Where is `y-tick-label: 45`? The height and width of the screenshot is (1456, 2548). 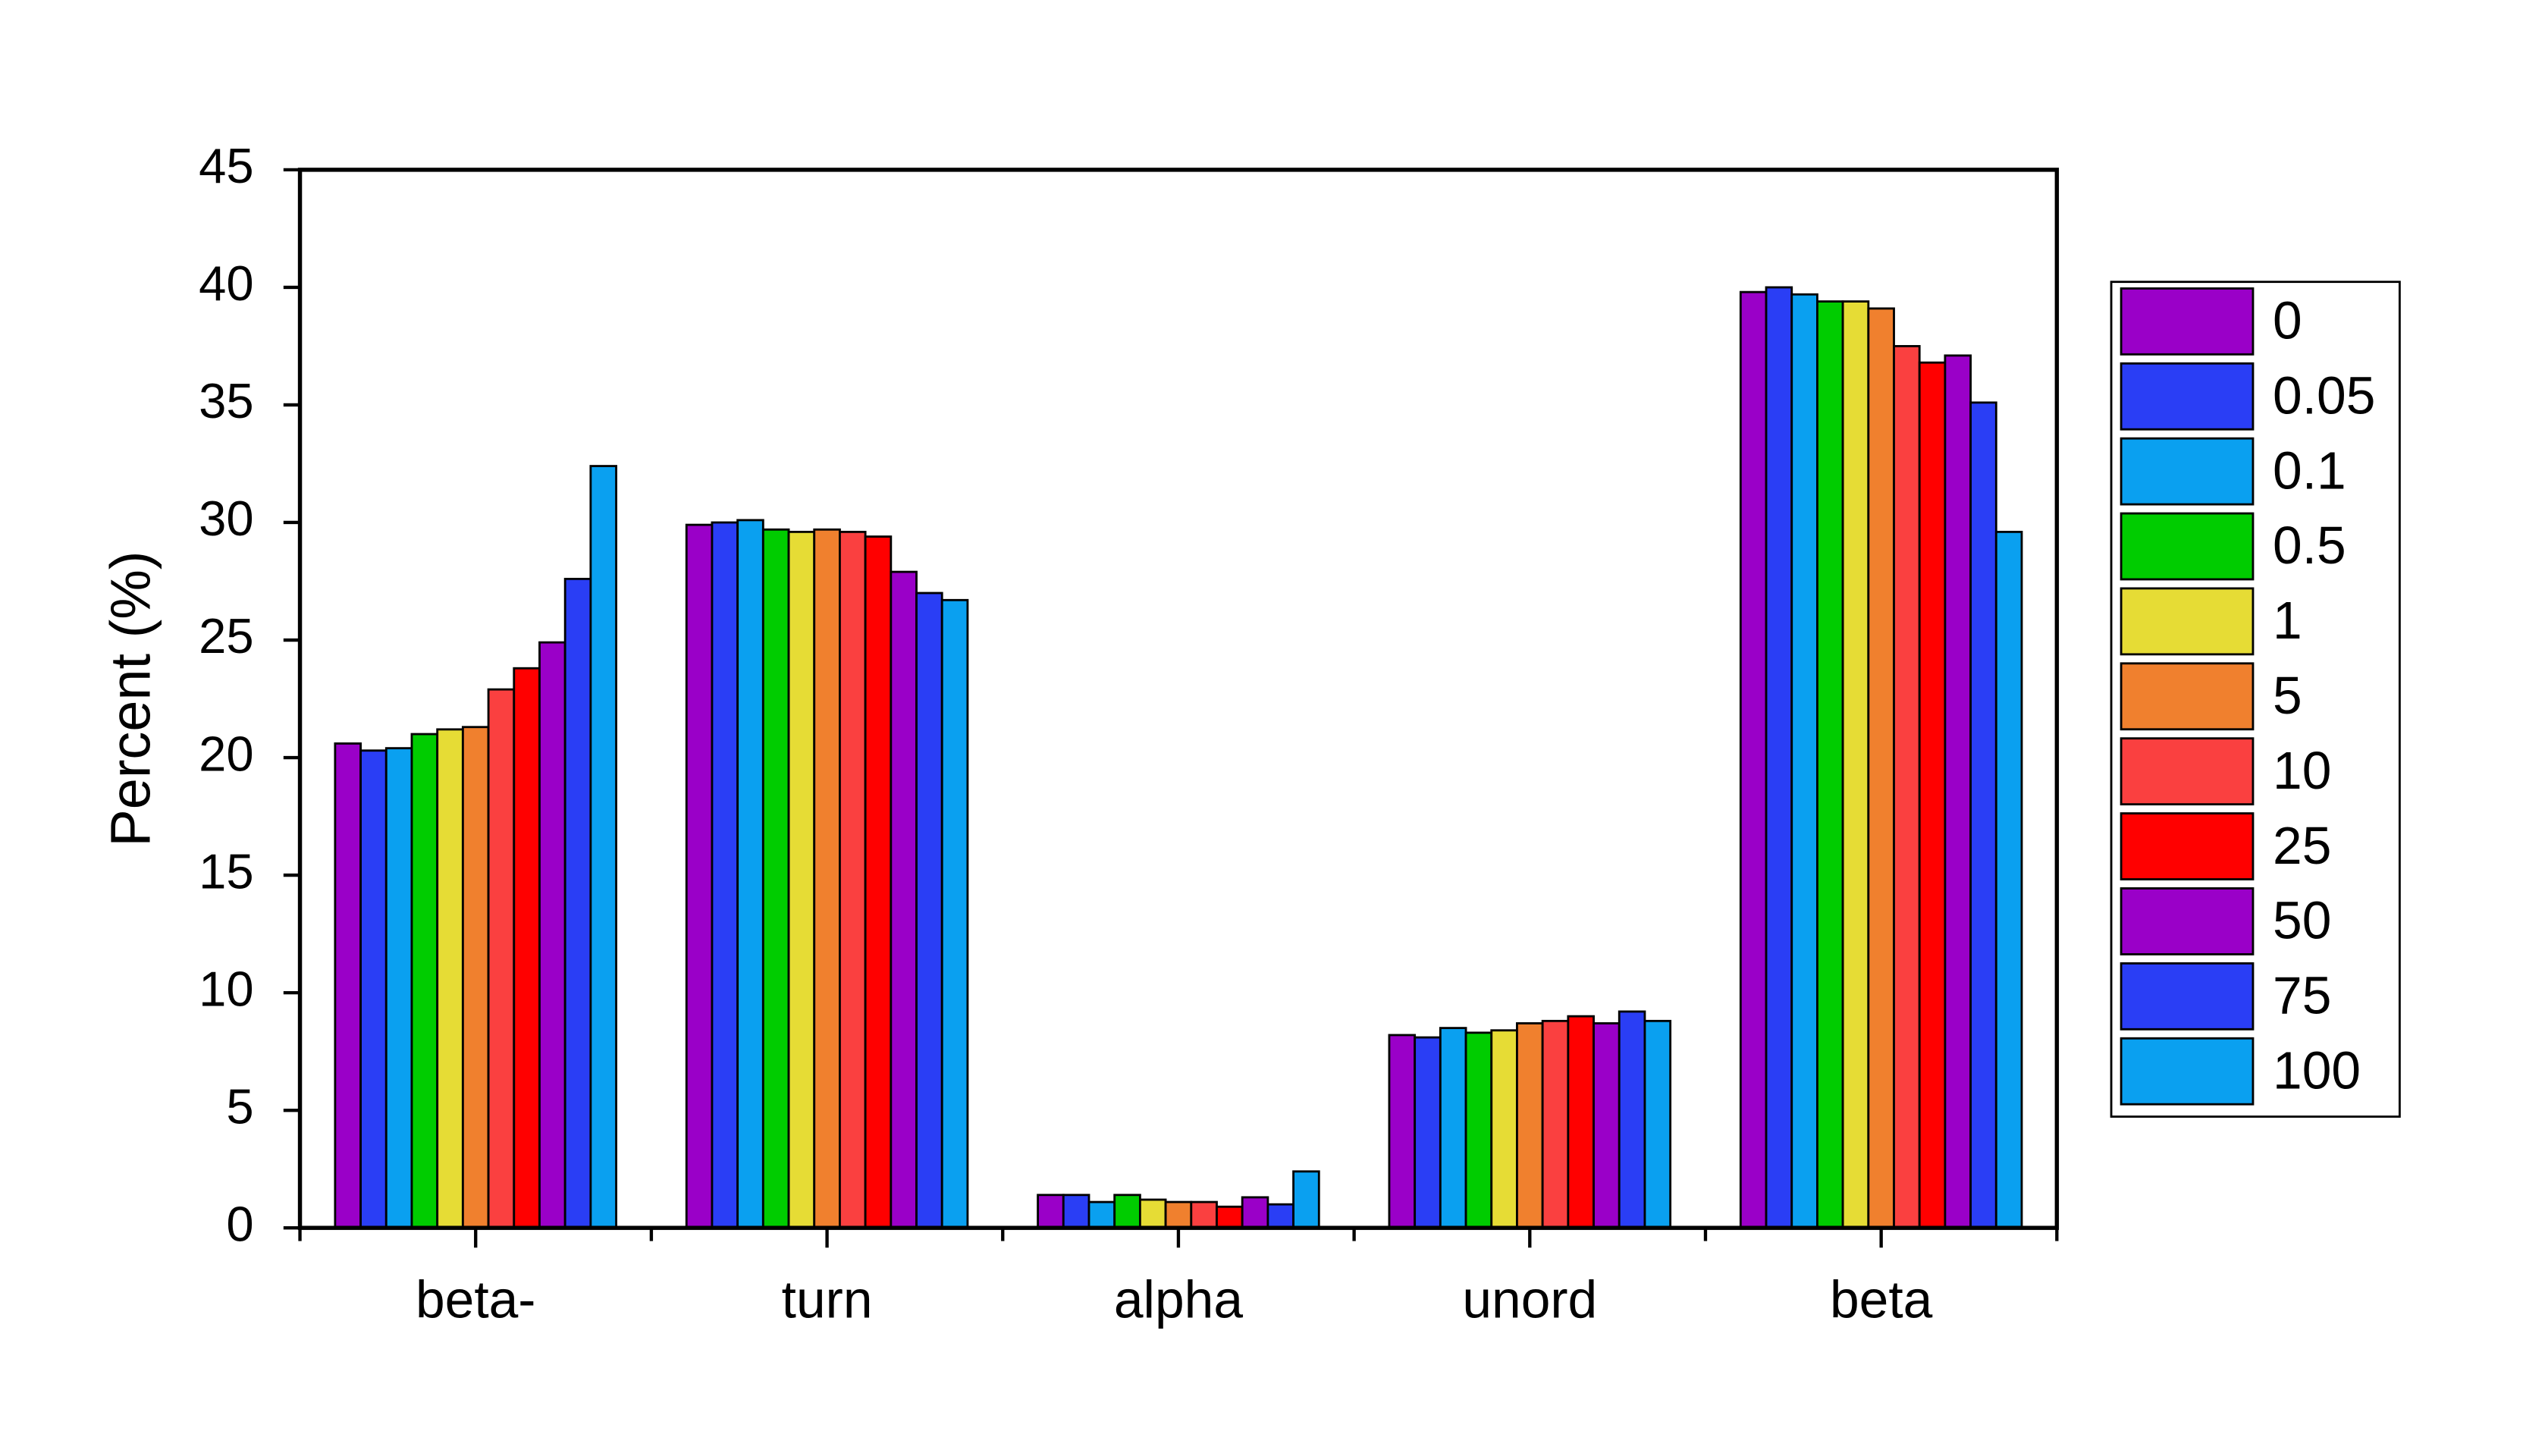 y-tick-label: 45 is located at coordinates (226, 165).